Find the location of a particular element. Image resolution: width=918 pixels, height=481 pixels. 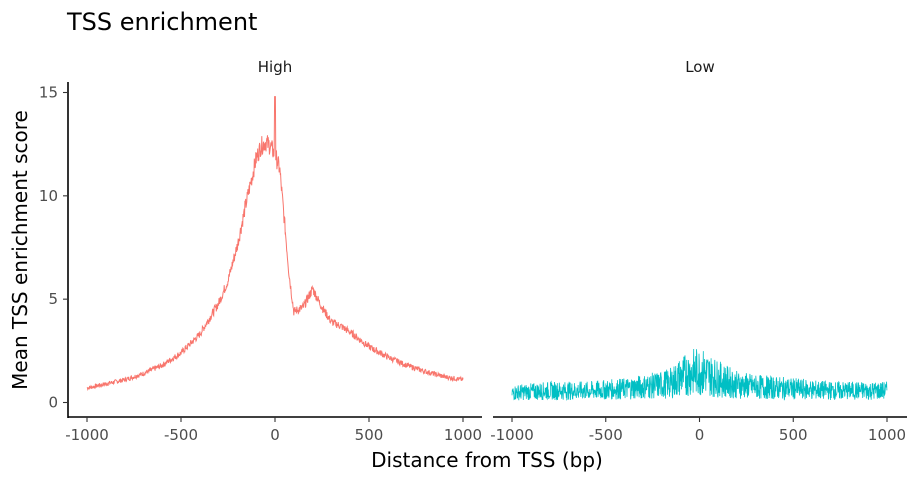

facet-panel-low: -1000 -500 0 500 1000 is located at coordinates (698, 396).